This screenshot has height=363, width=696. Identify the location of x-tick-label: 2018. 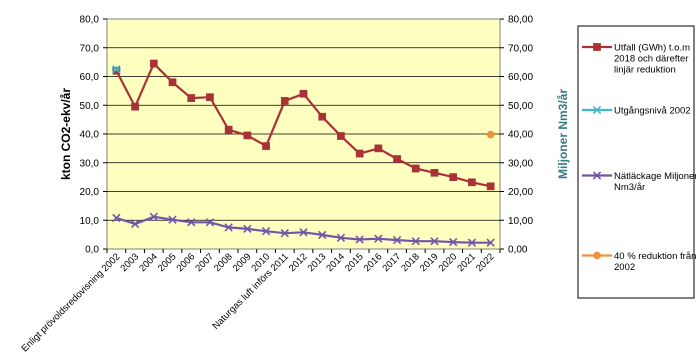
(410, 262).